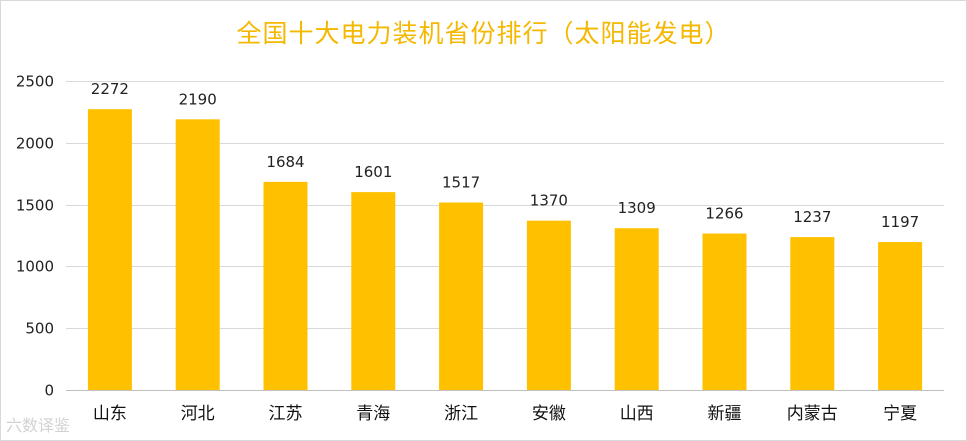 This screenshot has width=967, height=441. What do you see at coordinates (461, 182) in the screenshot?
I see `data-label: 1517` at bounding box center [461, 182].